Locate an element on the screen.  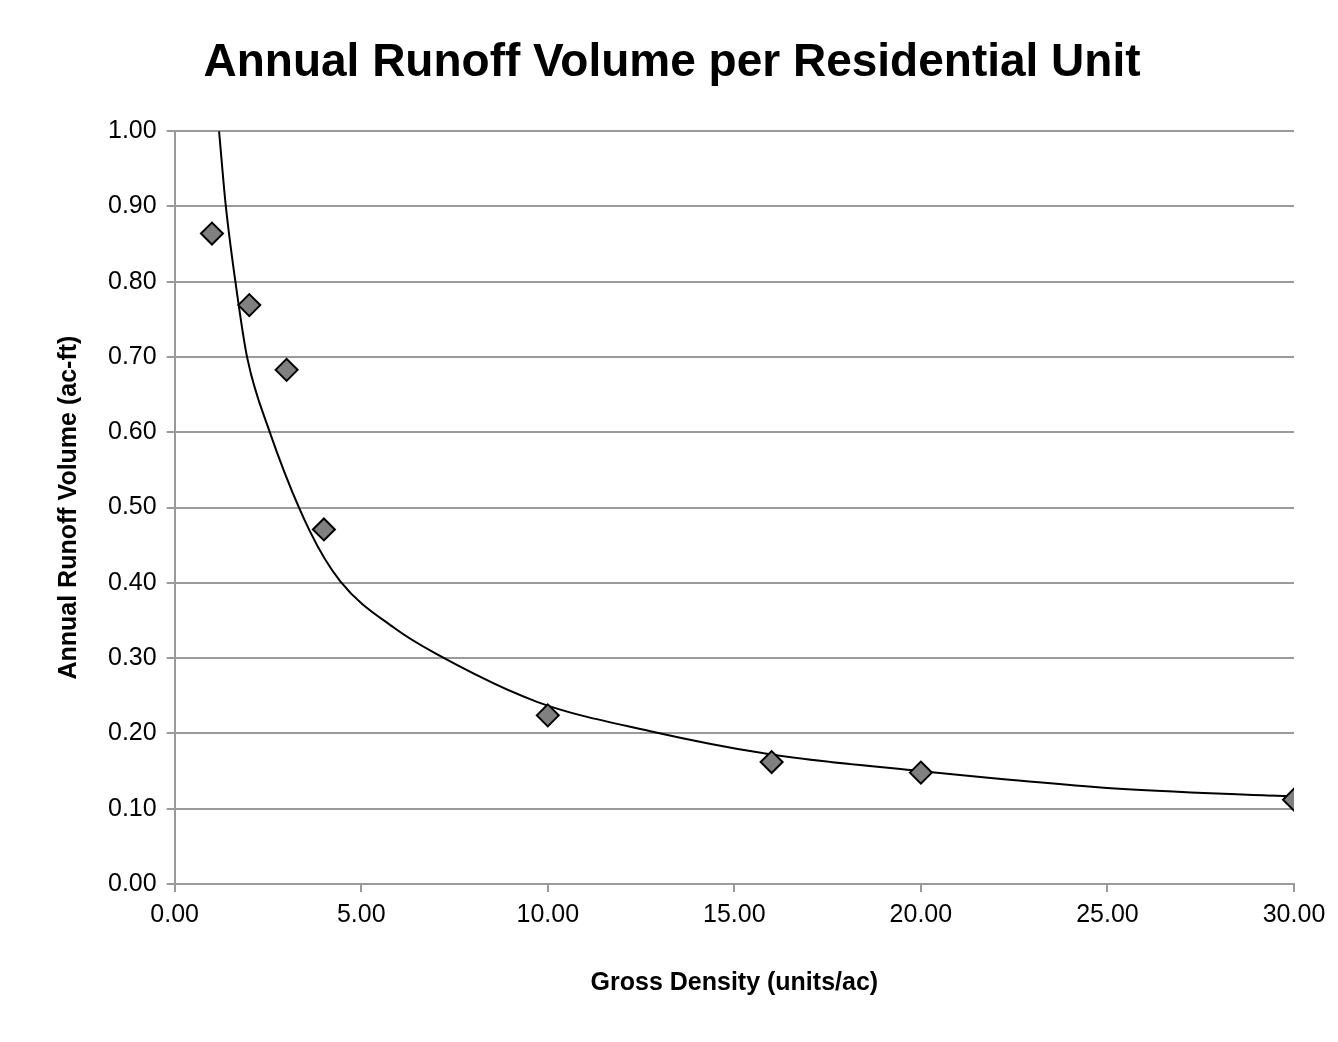
y-tick-label: 0.50 is located at coordinates (132, 505).